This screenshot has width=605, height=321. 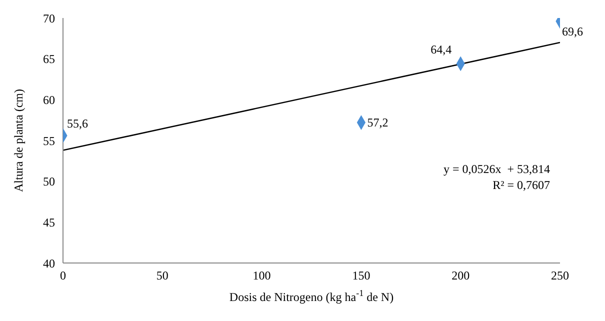 What do you see at coordinates (377, 123) in the screenshot?
I see `data-label: 57,2` at bounding box center [377, 123].